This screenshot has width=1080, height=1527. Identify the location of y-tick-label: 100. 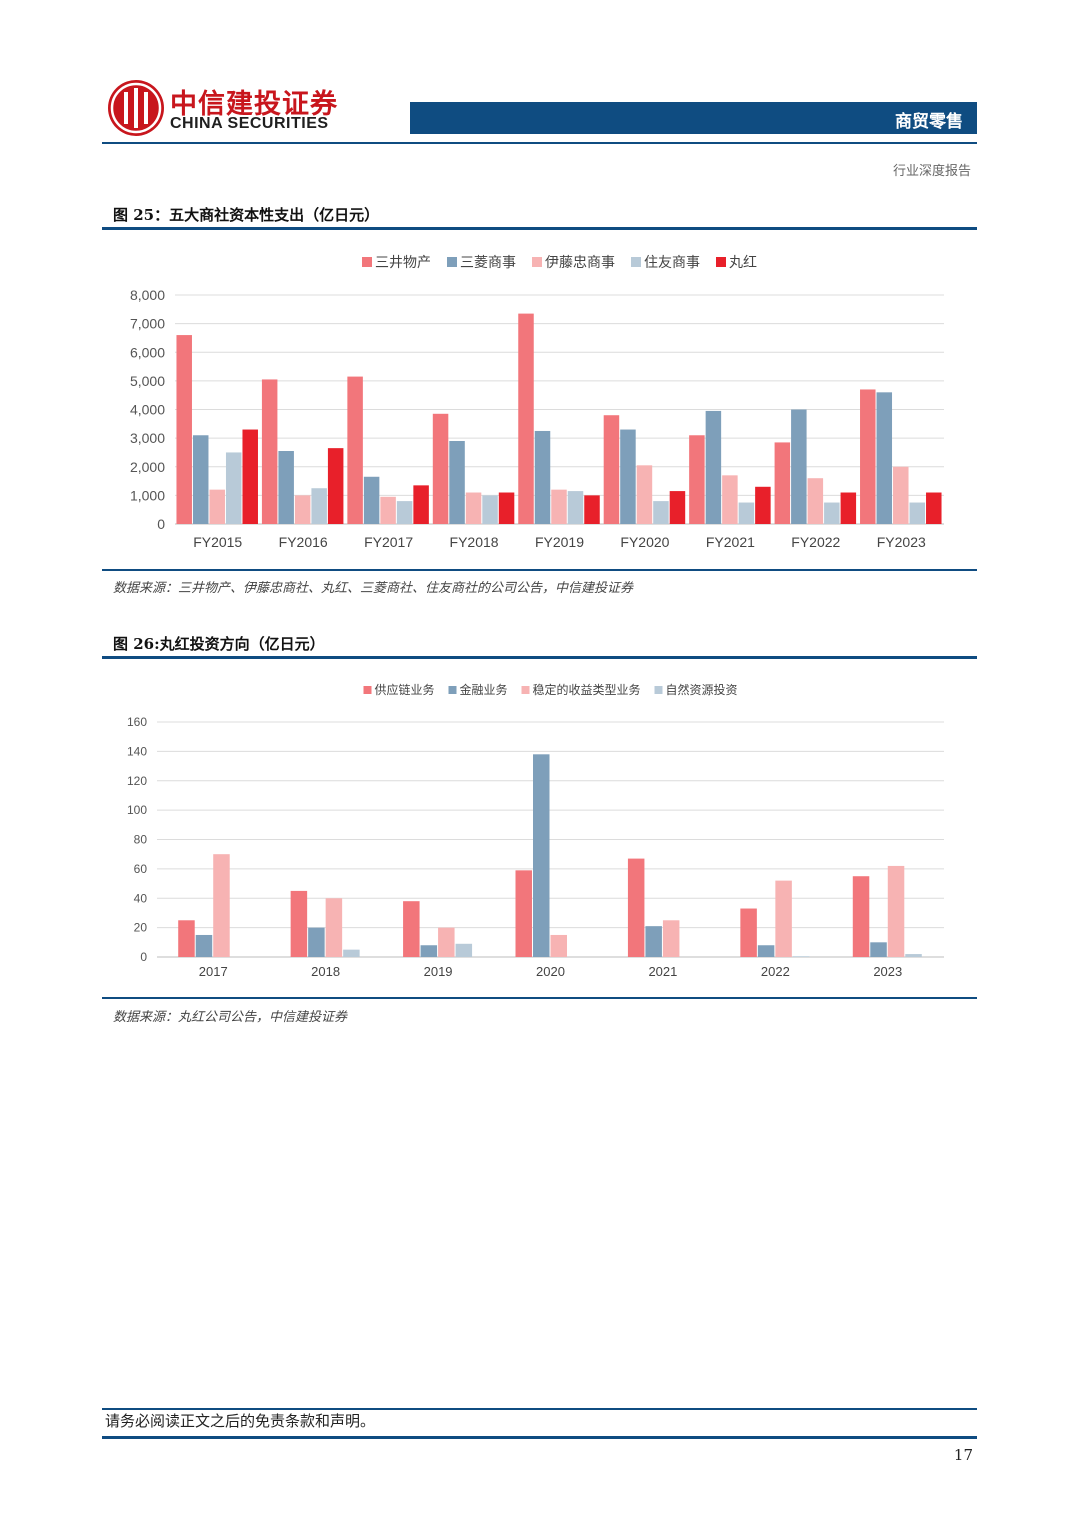
(137, 810).